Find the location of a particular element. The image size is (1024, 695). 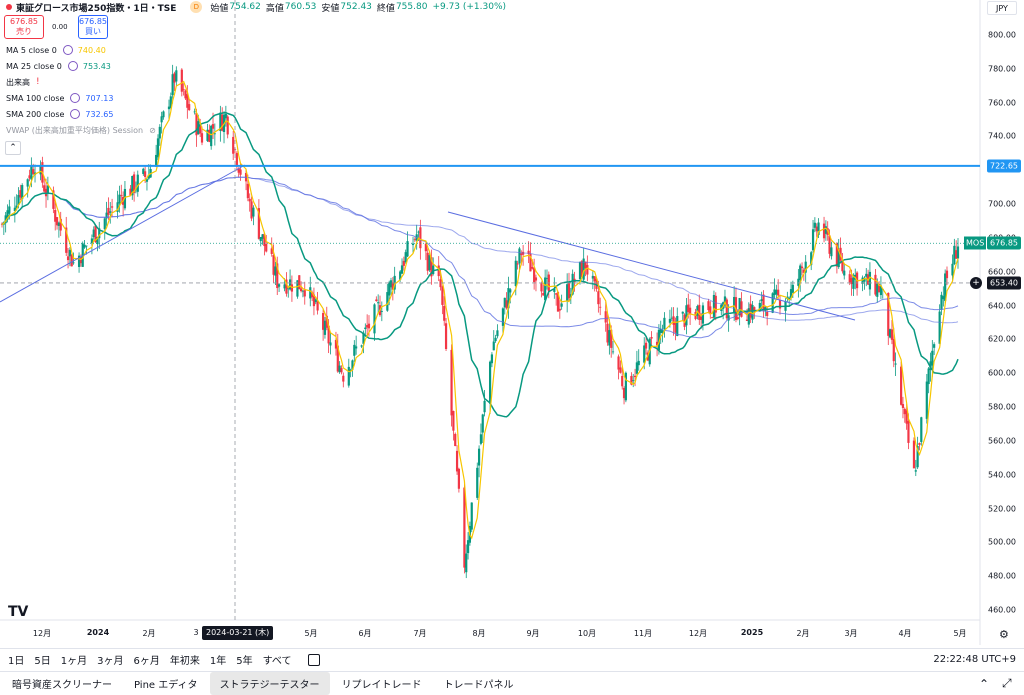

timeframe-ytd: 年初来 is located at coordinates (184, 661).